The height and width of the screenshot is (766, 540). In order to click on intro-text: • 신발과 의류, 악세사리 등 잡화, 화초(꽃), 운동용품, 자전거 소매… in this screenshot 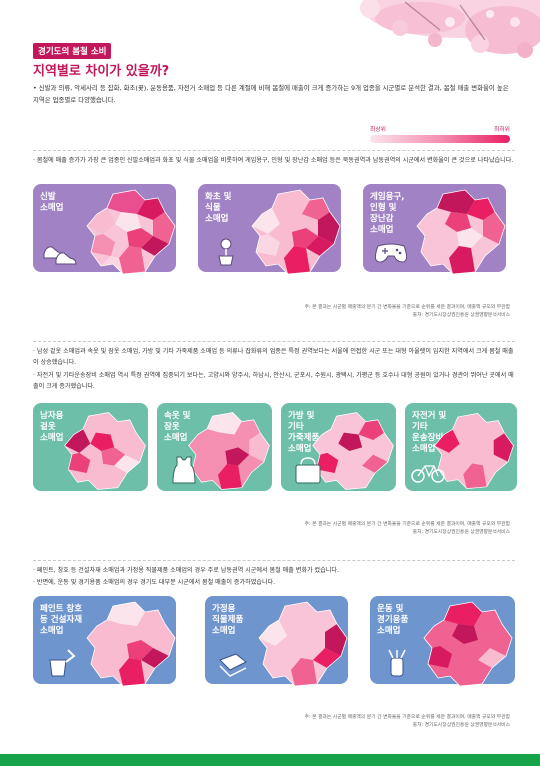, I will do `click(271, 94)`.